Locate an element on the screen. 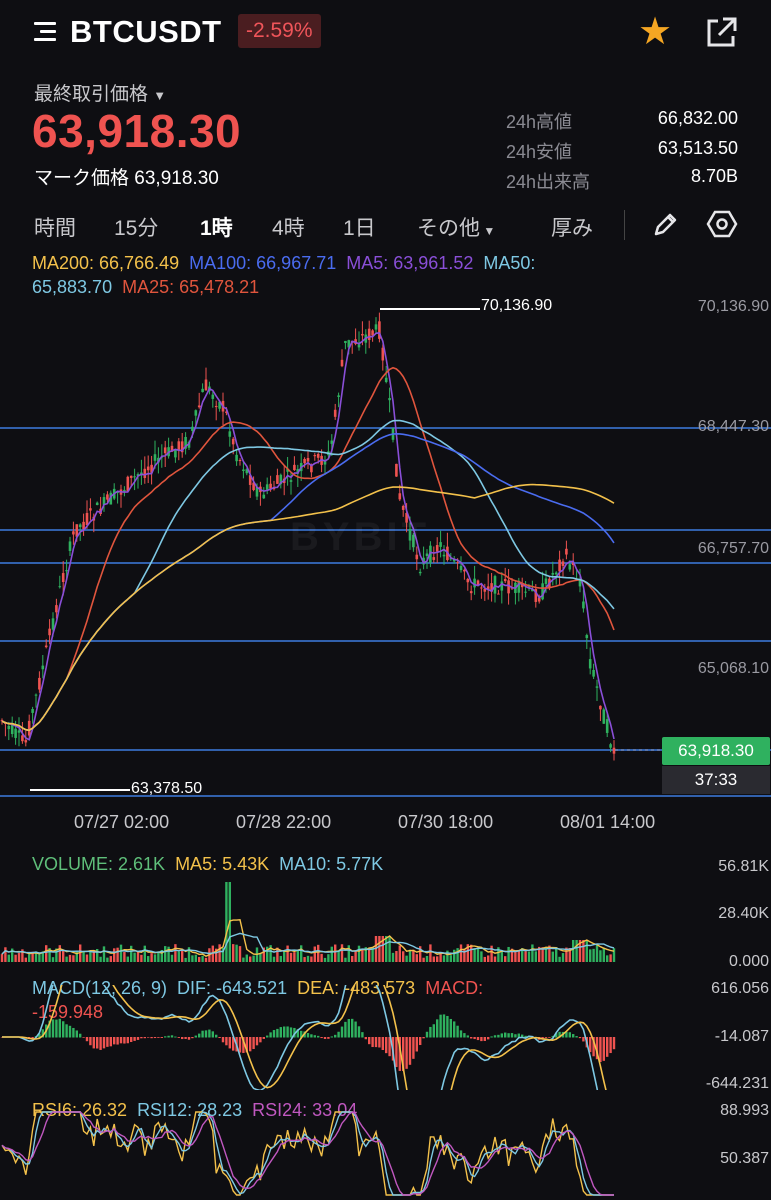 This screenshot has height=1200, width=771. mark-price: マーク価格 63,918.30 is located at coordinates (126, 178).